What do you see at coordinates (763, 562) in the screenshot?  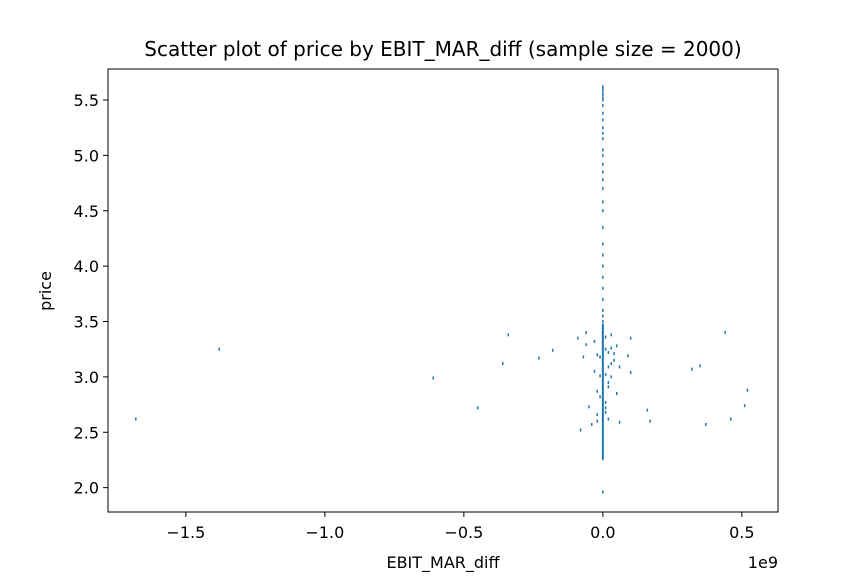 I see `x-axis-offset-label: 1e9` at bounding box center [763, 562].